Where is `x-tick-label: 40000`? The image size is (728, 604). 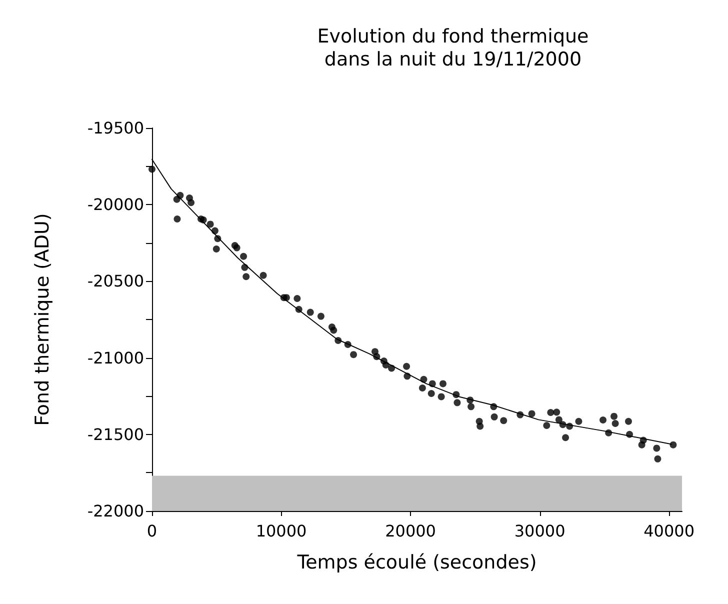 x-tick-label: 40000 is located at coordinates (669, 531).